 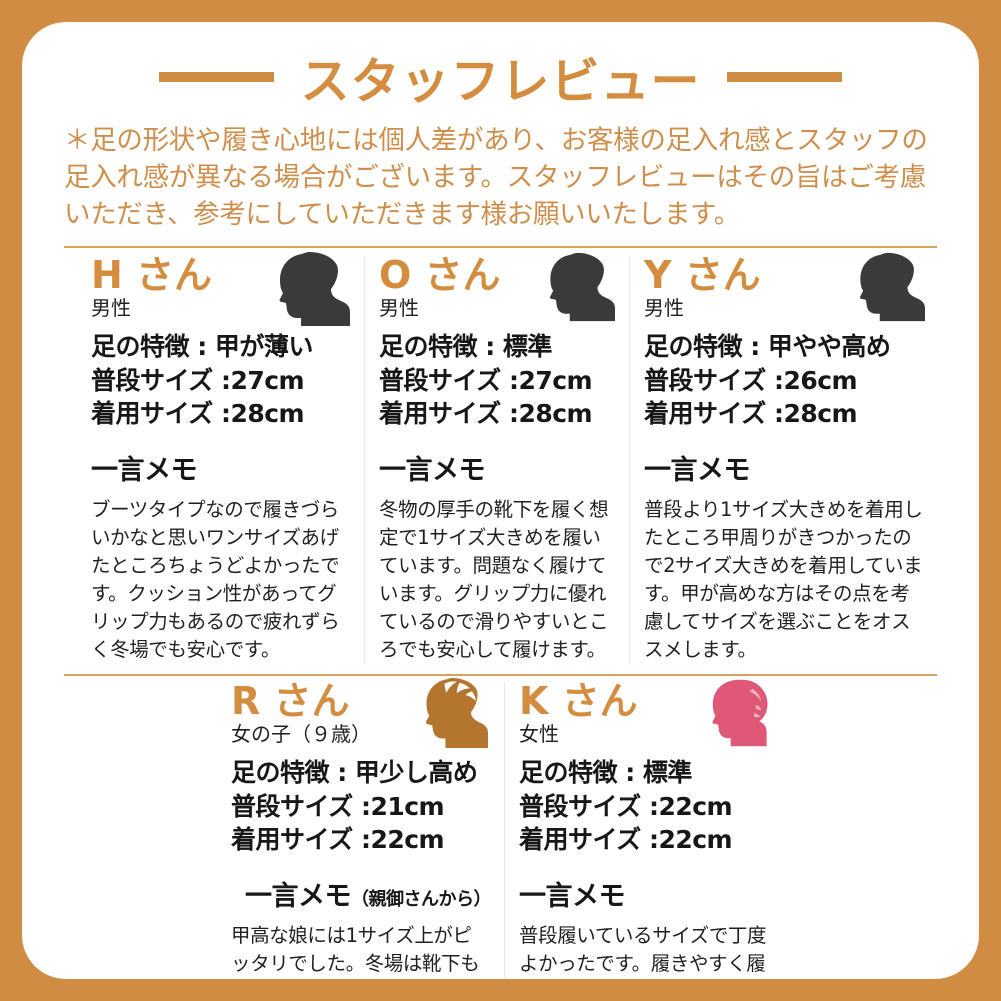 I want to click on title-row: スタッフレビュー, so click(x=500, y=77).